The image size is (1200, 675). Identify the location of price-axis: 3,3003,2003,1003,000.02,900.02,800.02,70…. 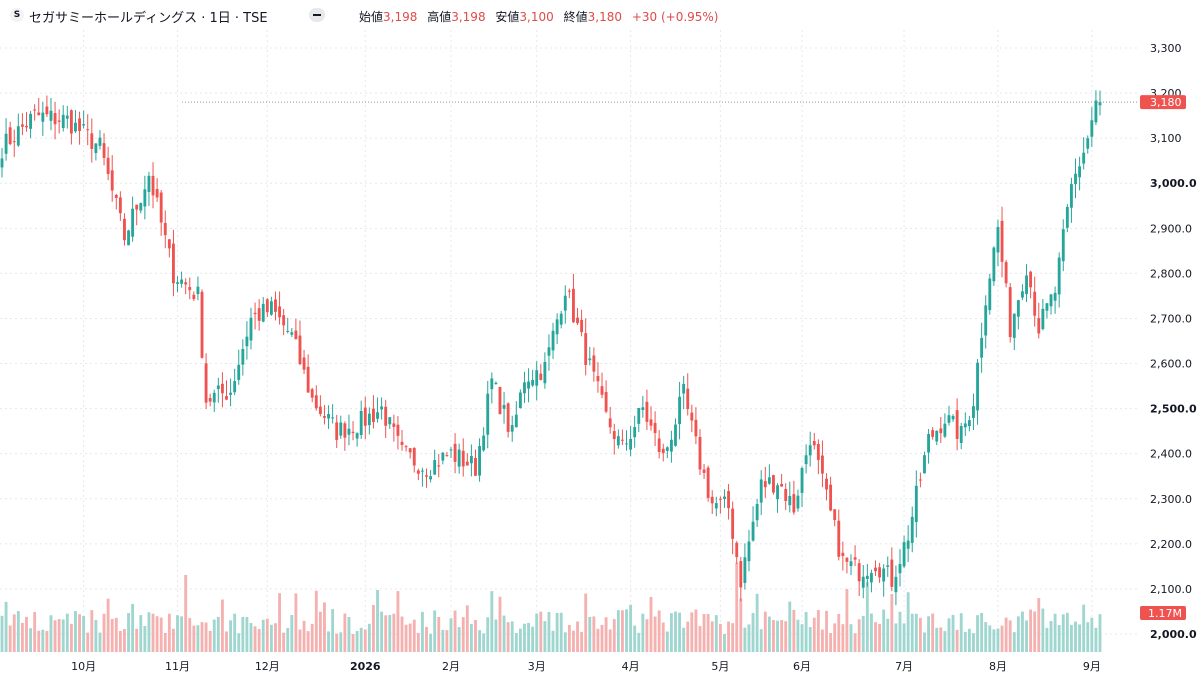
(1168, 341).